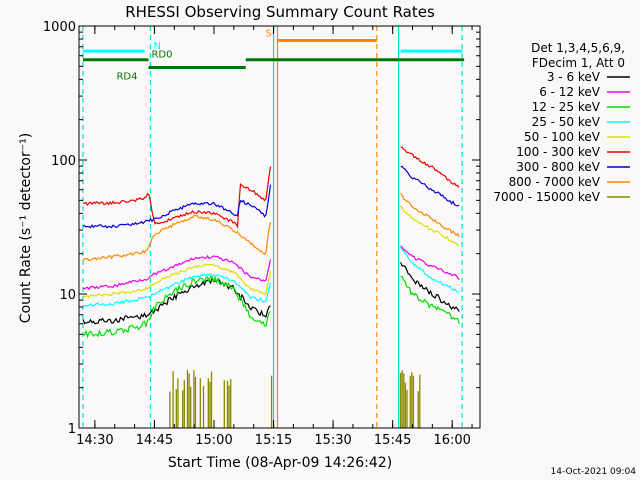  Describe the element at coordinates (156, 46) in the screenshot. I see `flag-n-label: N` at that location.